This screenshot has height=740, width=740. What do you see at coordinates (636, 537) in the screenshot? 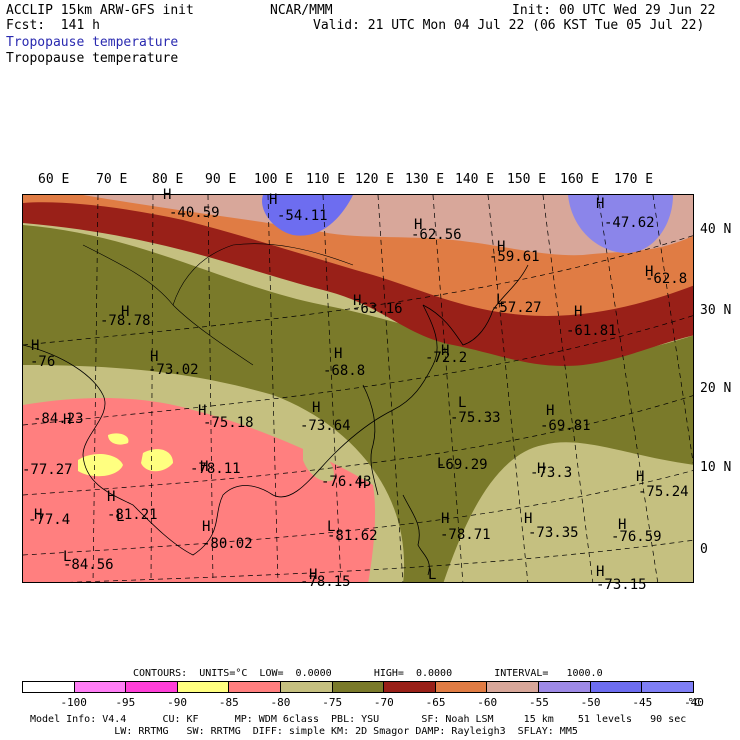
I see `extremum-value: -76.59` at bounding box center [636, 537].